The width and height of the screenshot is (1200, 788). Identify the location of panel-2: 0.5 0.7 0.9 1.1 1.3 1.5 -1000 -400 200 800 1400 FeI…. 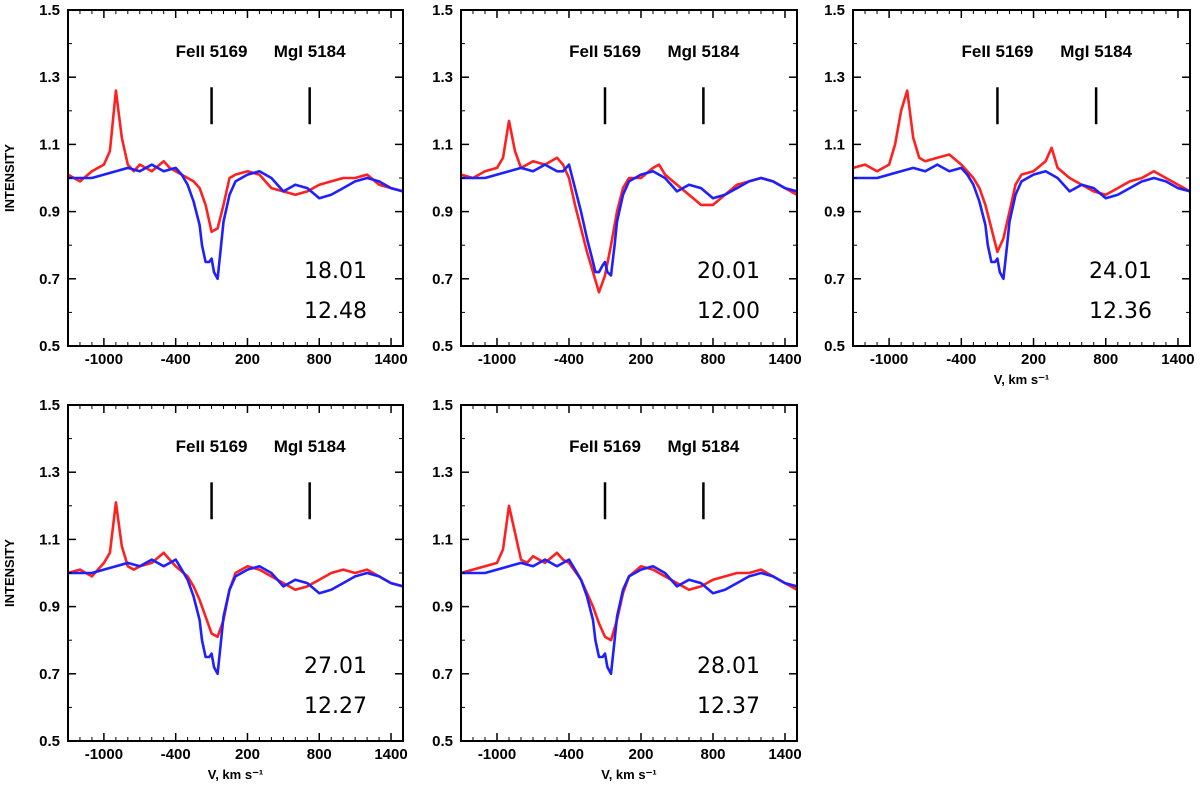
(617, 185).